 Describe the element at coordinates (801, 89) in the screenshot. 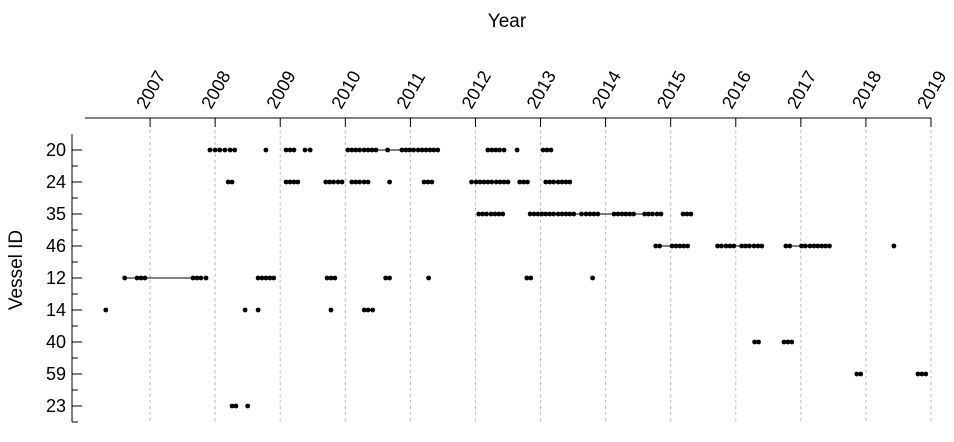

I see `x-tick-label: 2017` at that location.